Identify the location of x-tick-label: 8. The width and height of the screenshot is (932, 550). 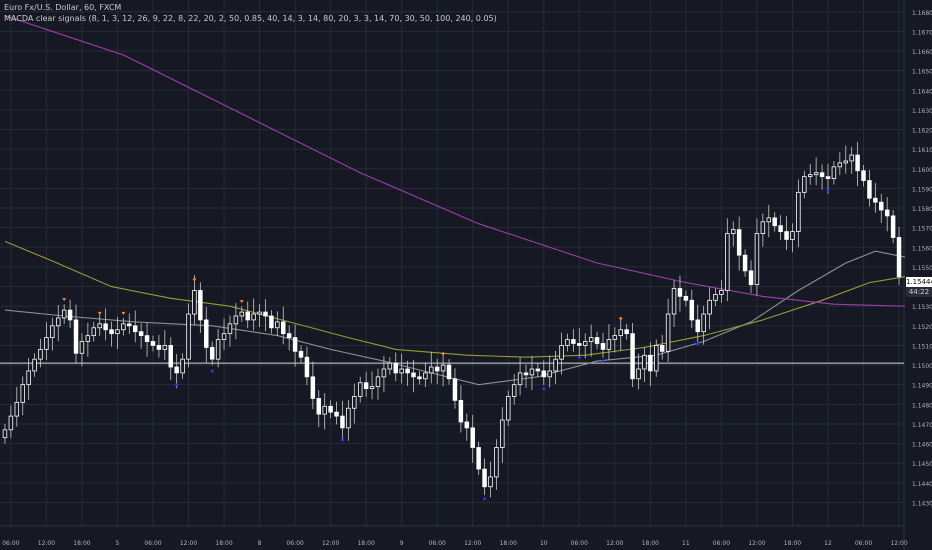
(260, 543).